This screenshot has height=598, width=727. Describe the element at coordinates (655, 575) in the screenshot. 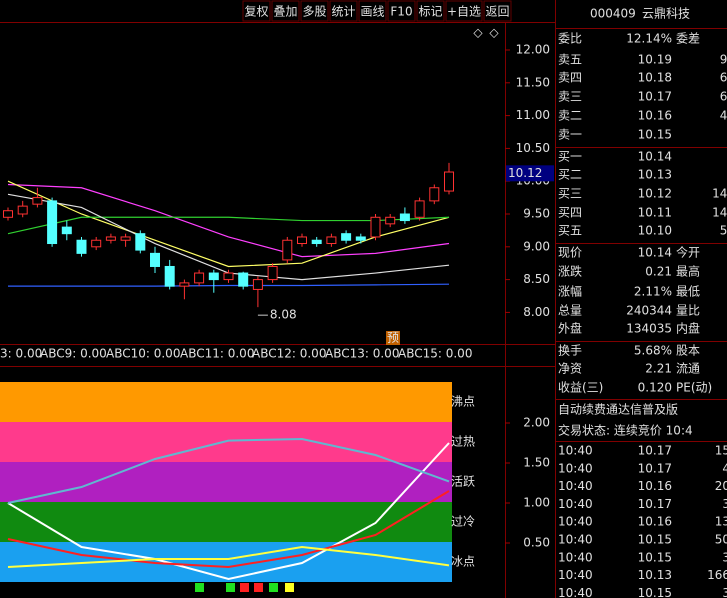

I see `tick-price: 10.13` at that location.